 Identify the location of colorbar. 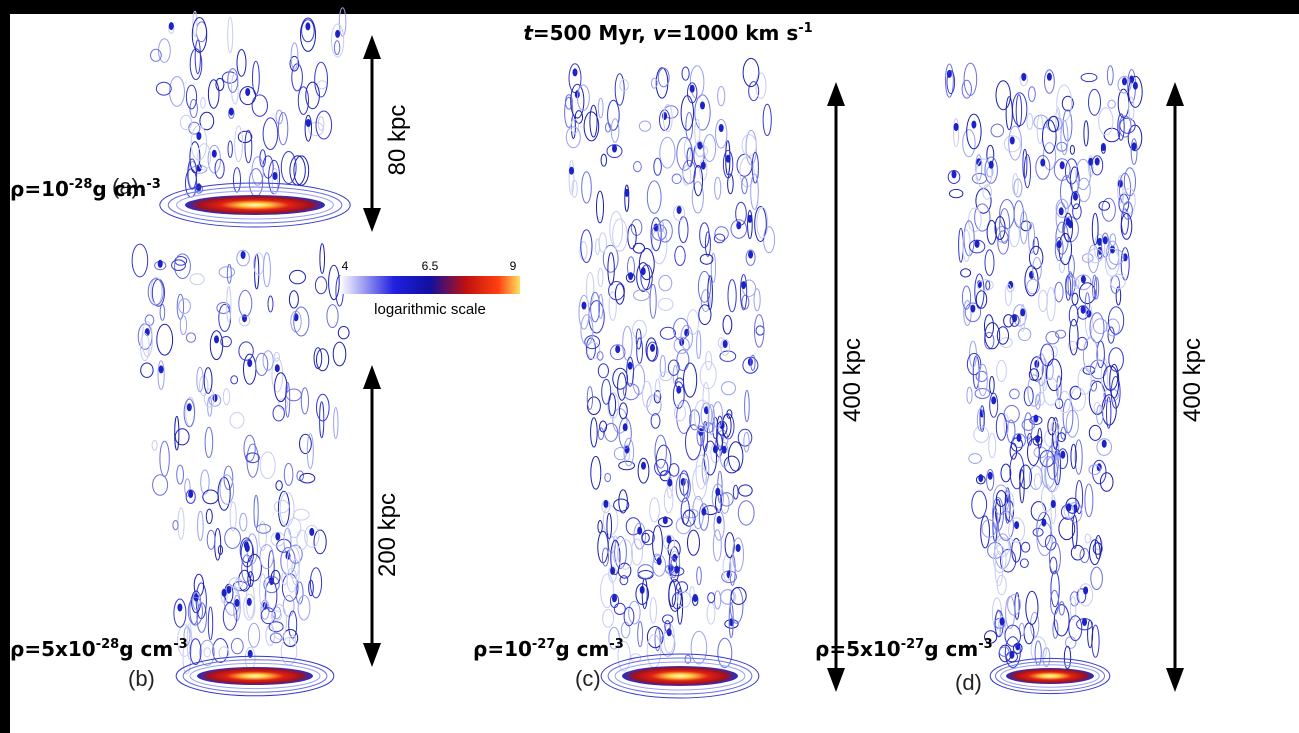
(430, 285).